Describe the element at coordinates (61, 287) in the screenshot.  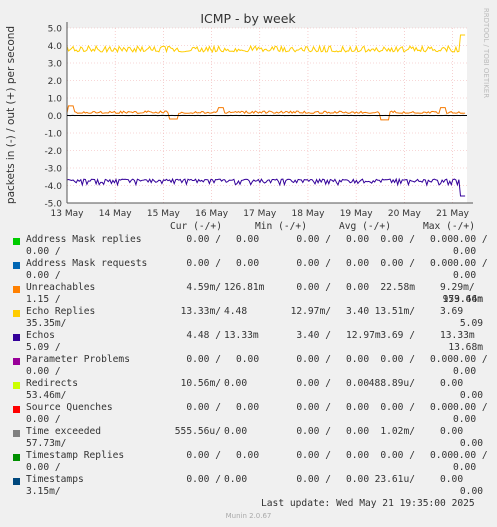
I see `legend-label: Unreachables` at that location.